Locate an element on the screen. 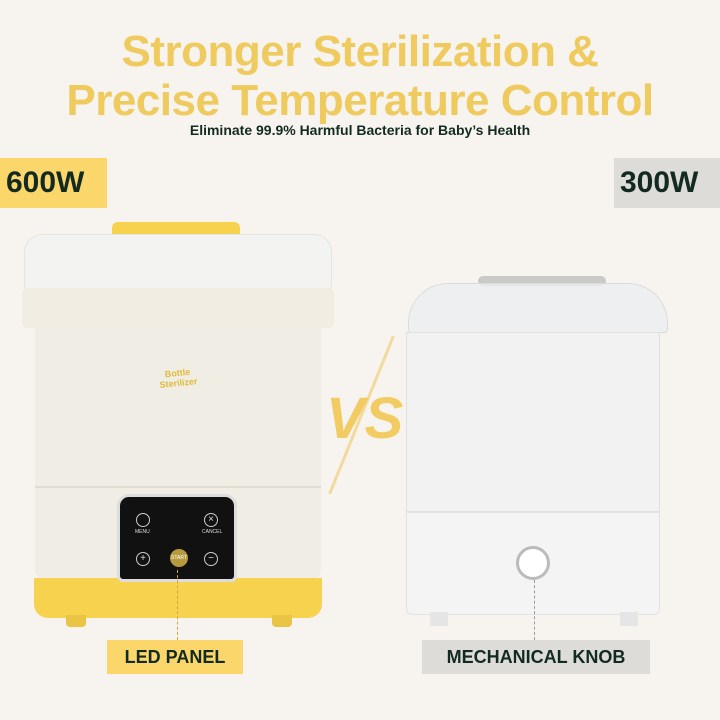 This screenshot has width=720, height=720. right-power-badge: 300W is located at coordinates (667, 183).